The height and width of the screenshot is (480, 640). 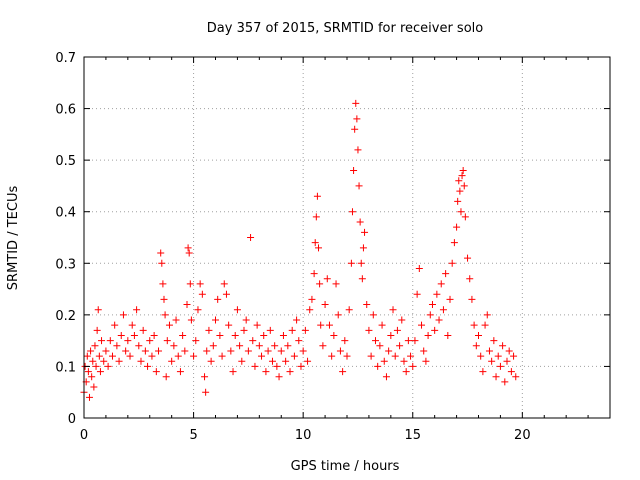 I want to click on x-axis-label: GPS time / hours, so click(x=345, y=466).